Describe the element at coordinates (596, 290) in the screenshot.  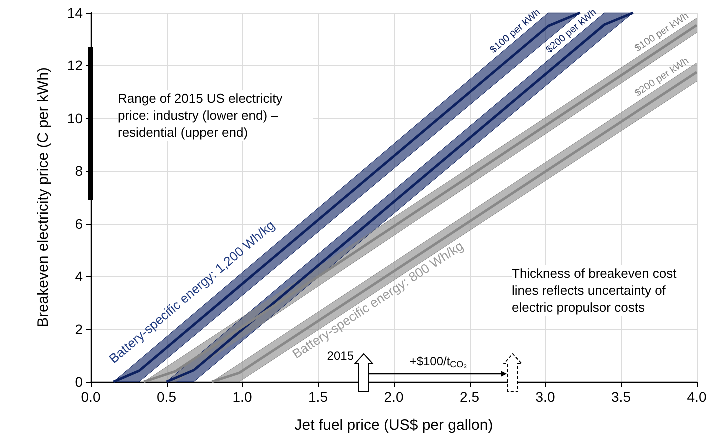
I see `annotation: Thickness of breakeven cost lines reflects uncertainty of electric propulsor costs` at that location.